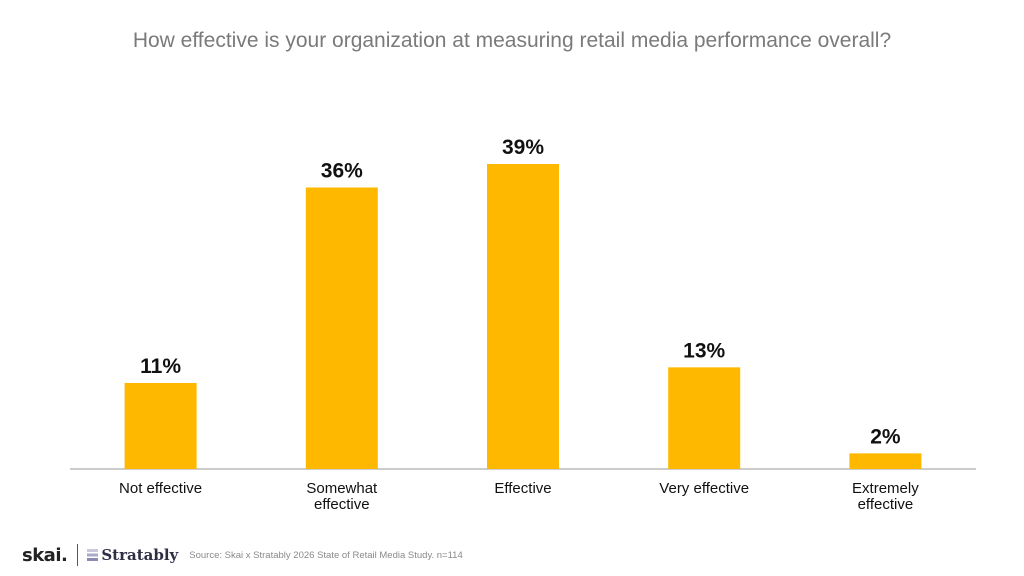 This screenshot has height=576, width=1024. Describe the element at coordinates (342, 488) in the screenshot. I see `category-label-1-line-0: Somewhat` at that location.